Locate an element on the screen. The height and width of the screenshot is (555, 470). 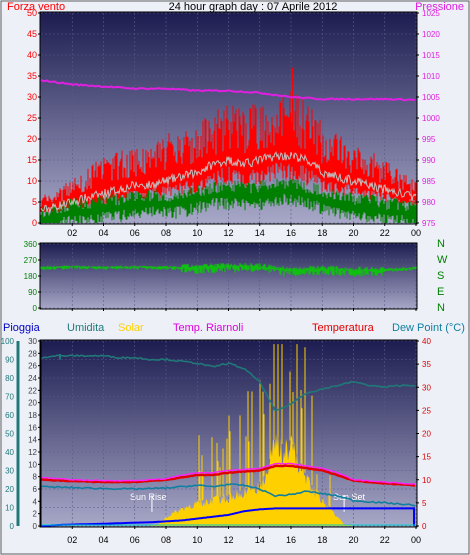
humidity-y-tick-label: 30 is located at coordinates (32, 341).